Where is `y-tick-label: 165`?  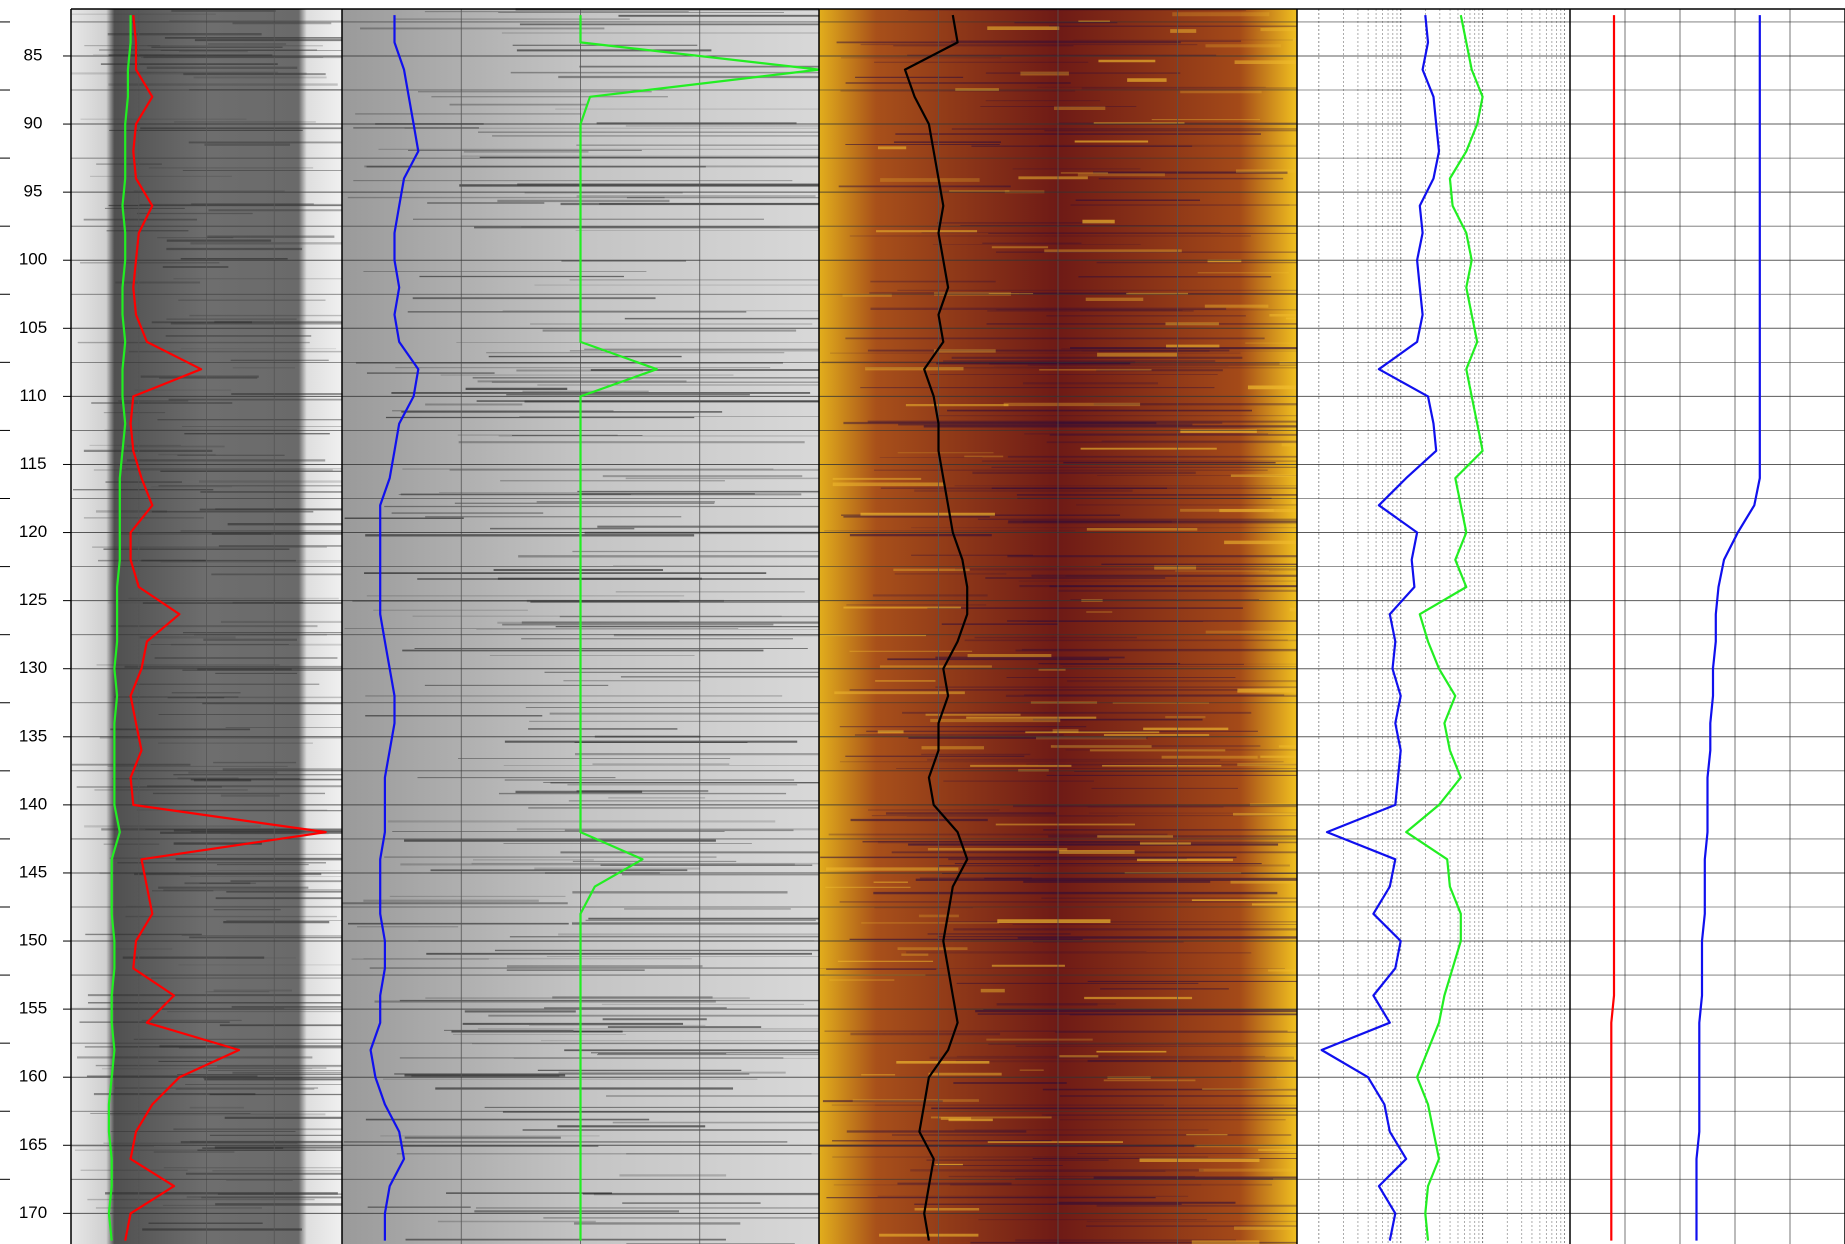
y-tick-label: 165 is located at coordinates (33, 1144).